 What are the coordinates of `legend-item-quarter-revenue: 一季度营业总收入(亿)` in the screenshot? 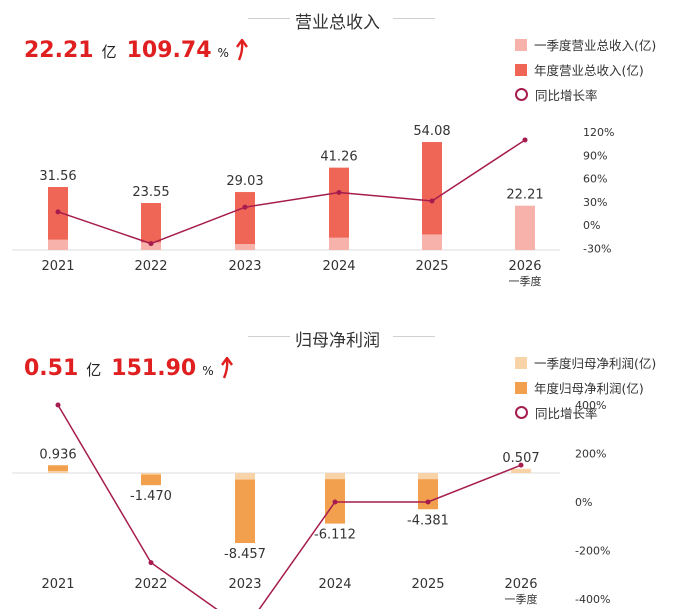 It's located at (585, 44).